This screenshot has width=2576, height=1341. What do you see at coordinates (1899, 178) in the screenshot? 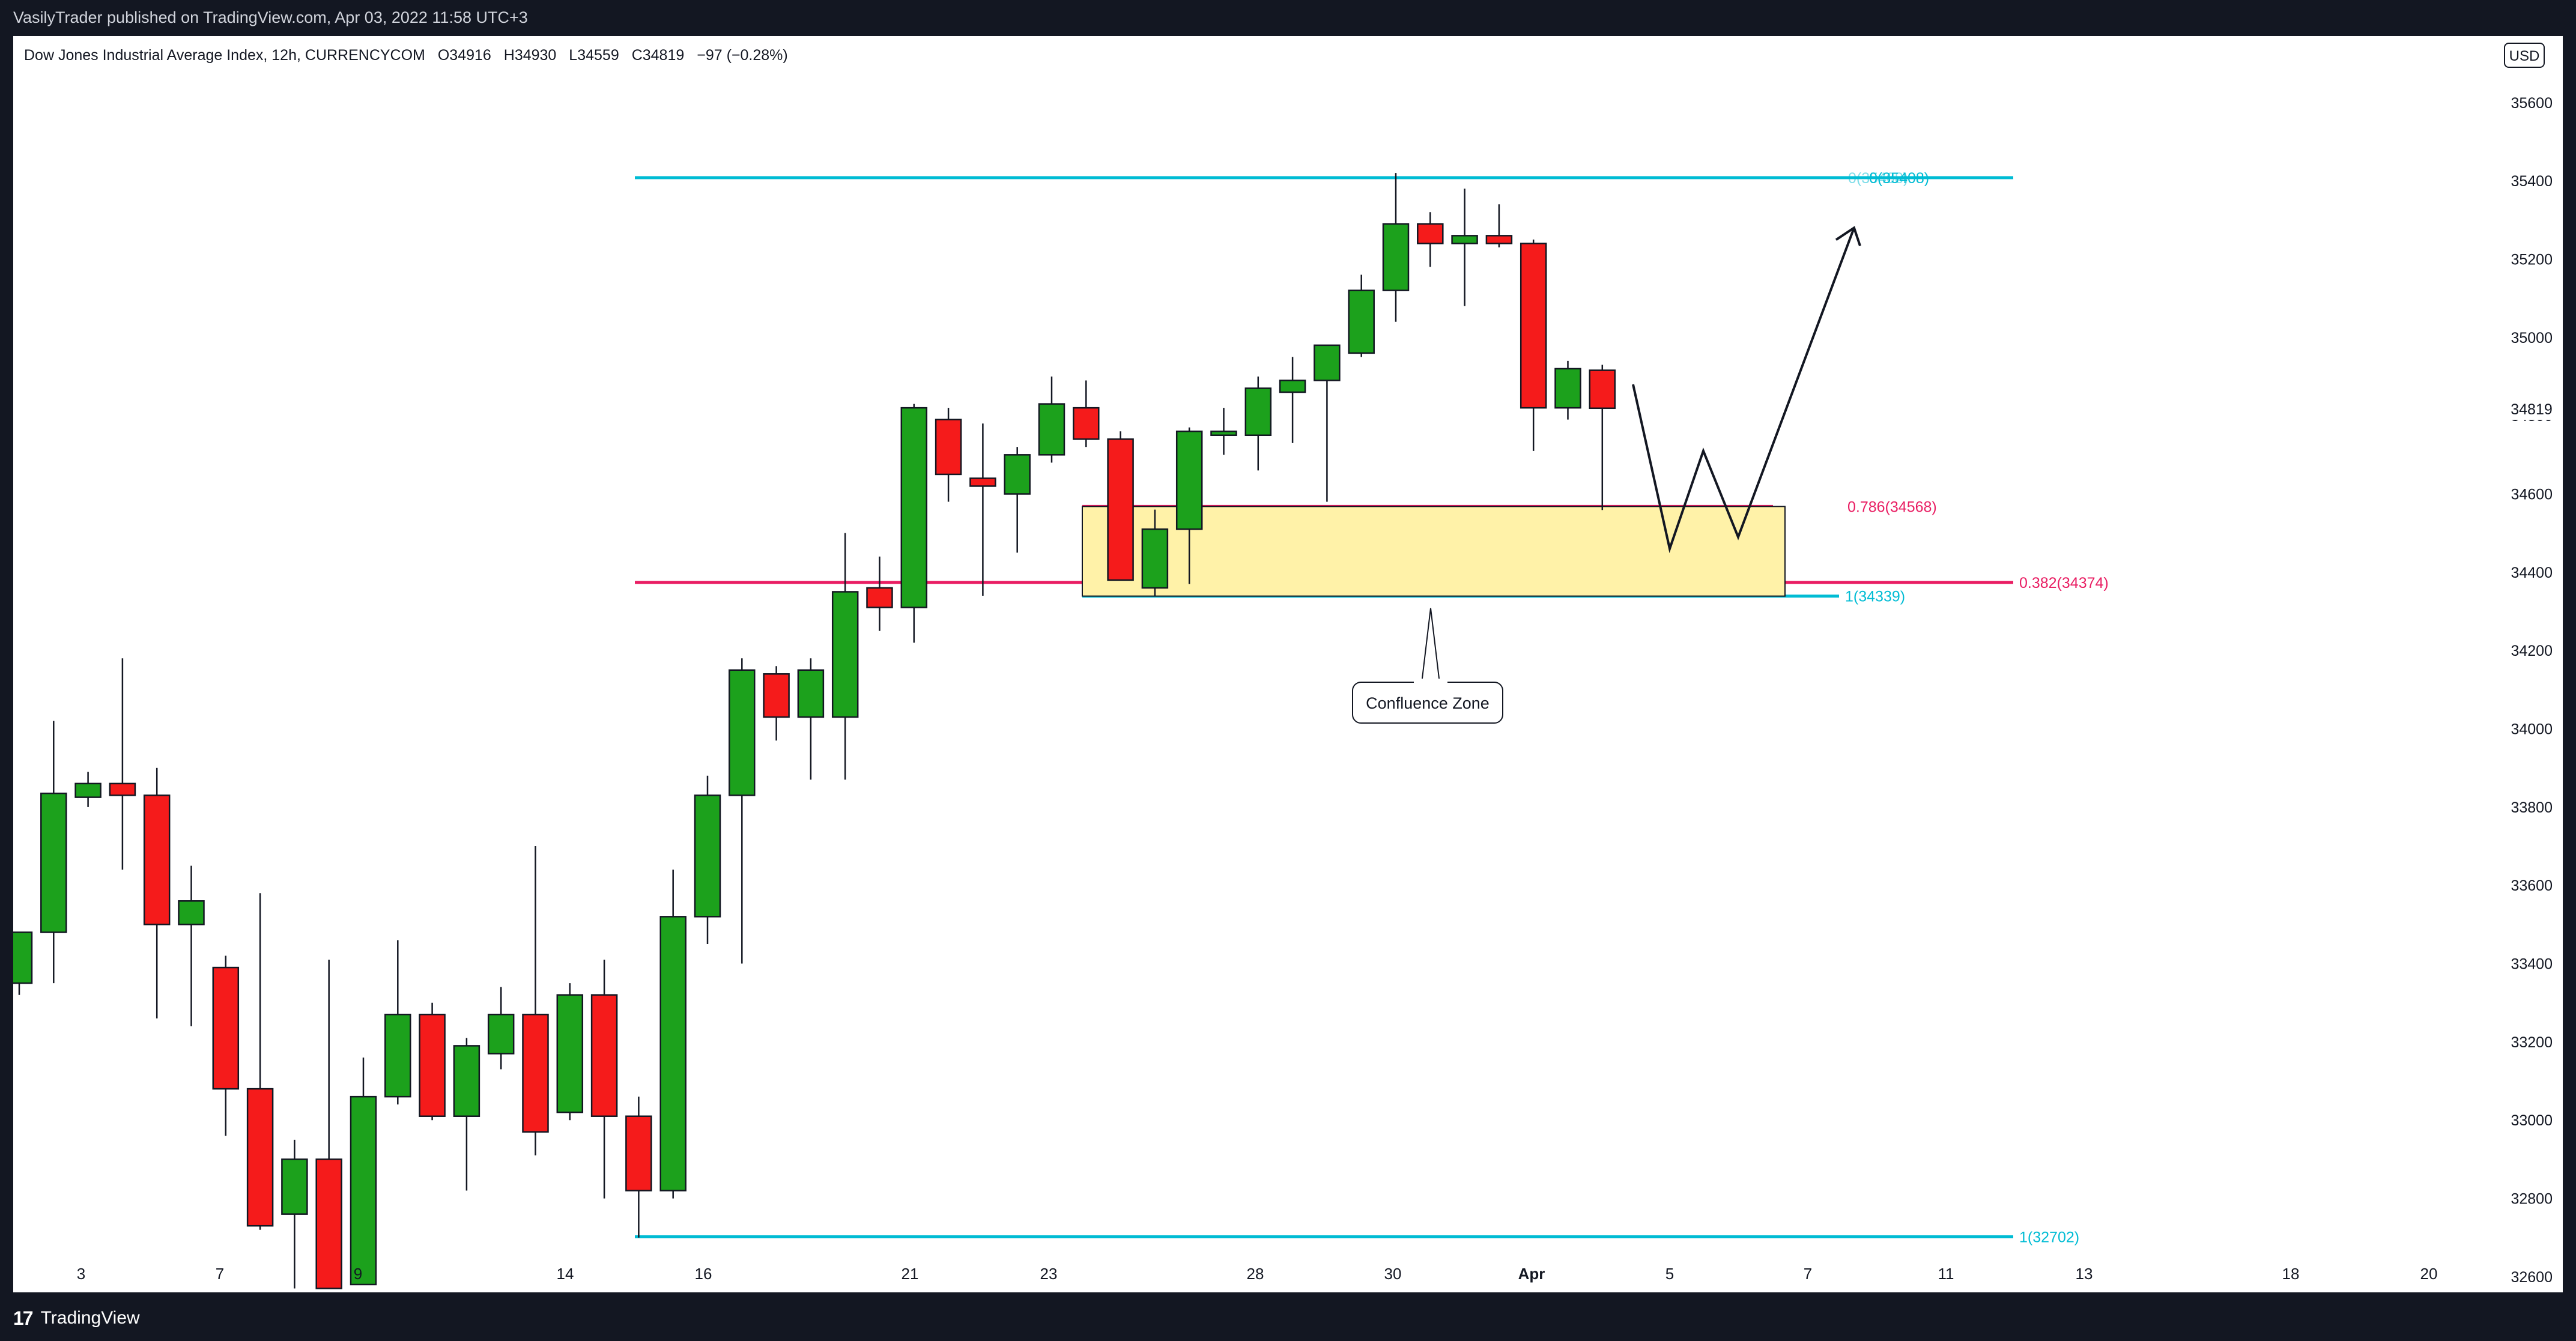
I see `fib-level-label: 0(35408)` at bounding box center [1899, 178].